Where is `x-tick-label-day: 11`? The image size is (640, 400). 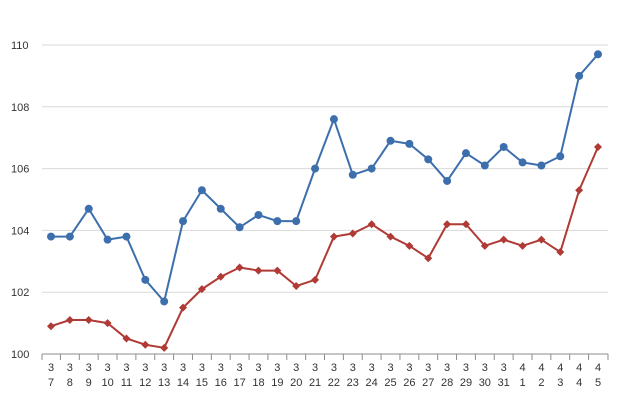
x-tick-label-day: 11 is located at coordinates (126, 383).